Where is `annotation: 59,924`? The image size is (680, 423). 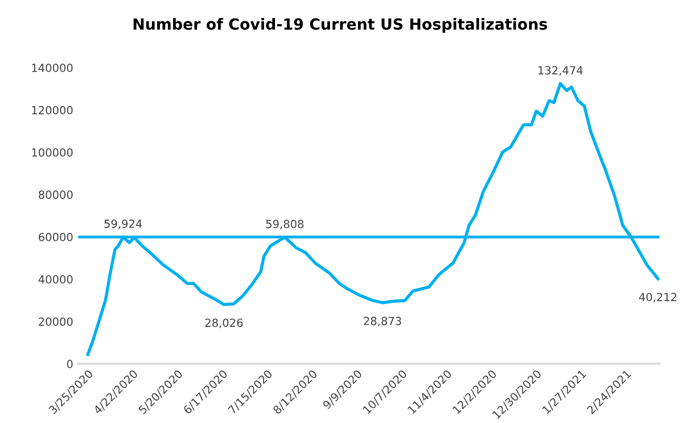
annotation: 59,924 is located at coordinates (123, 225).